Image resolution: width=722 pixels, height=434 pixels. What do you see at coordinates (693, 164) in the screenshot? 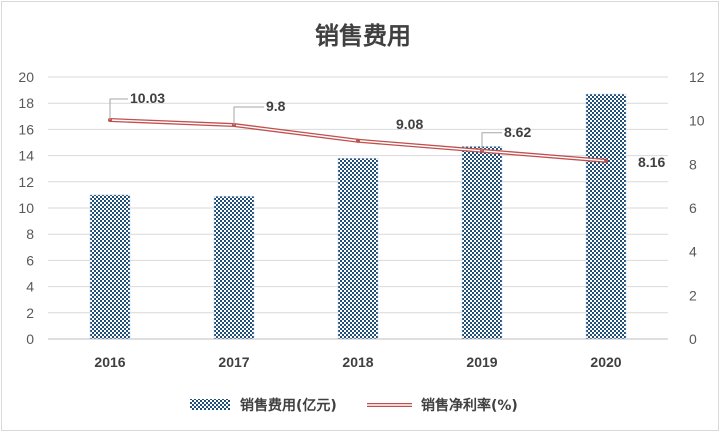
I see `y-right-tick-label: 8` at bounding box center [693, 164].